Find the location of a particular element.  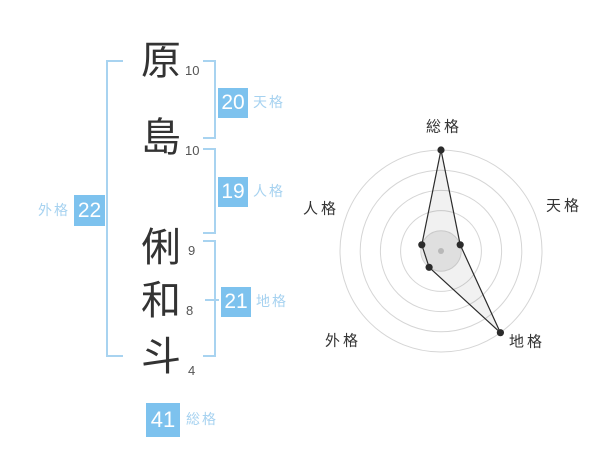

name-char-3: 俐 is located at coordinates (161, 248).